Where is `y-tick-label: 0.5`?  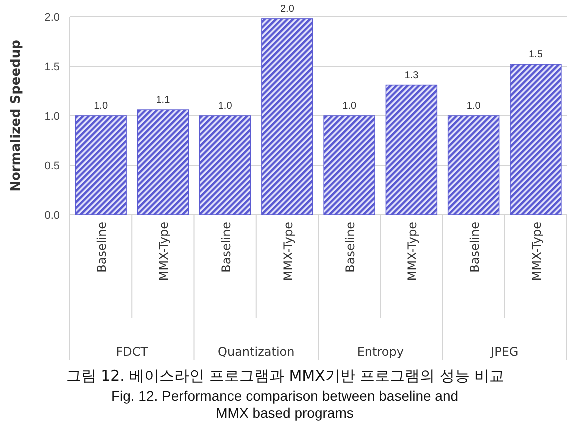
y-tick-label: 0.5 is located at coordinates (52, 166).